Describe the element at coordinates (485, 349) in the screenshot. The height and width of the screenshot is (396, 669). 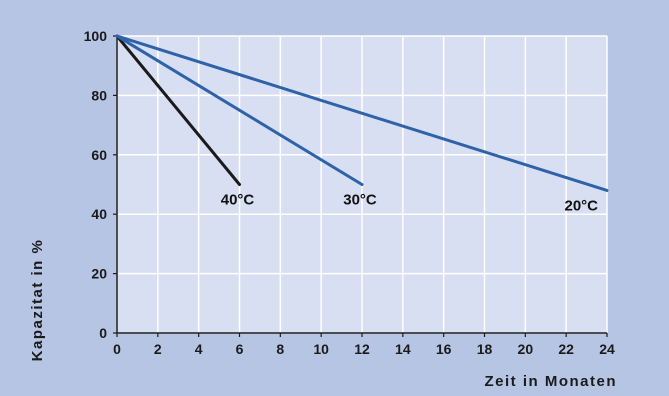
I see `x-tick-label-18: 18` at that location.